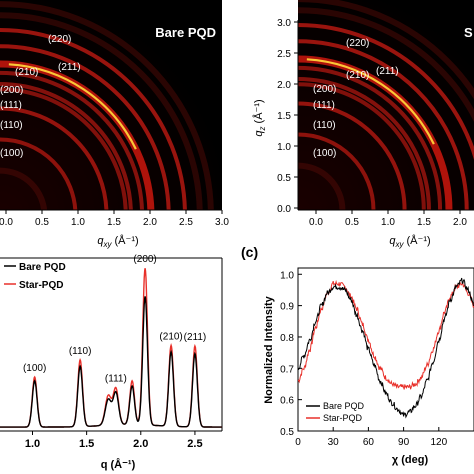  I want to click on profiles-x-axis-title: q (Å⁻¹), so click(118, 464).